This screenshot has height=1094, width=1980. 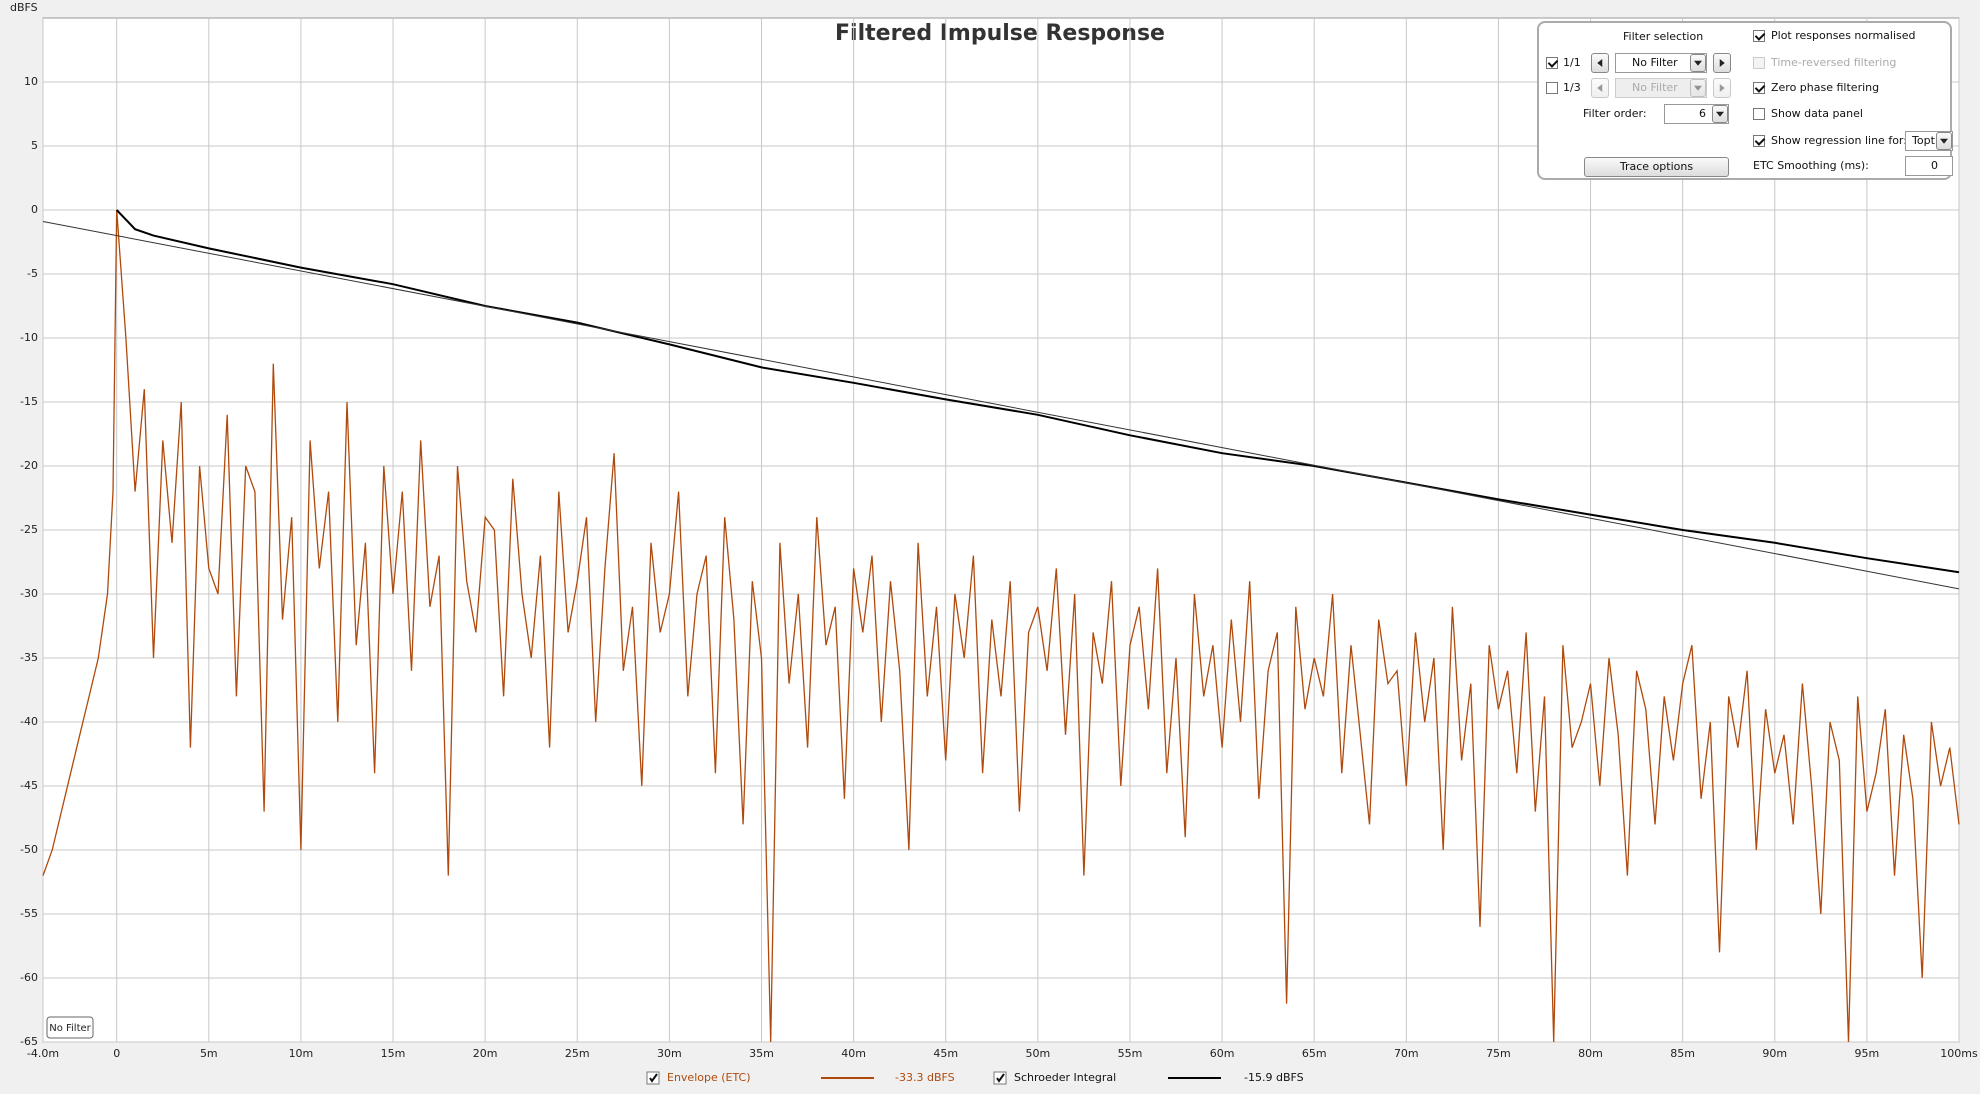 What do you see at coordinates (29, 849) in the screenshot?
I see `y-tick-label: -50` at bounding box center [29, 849].